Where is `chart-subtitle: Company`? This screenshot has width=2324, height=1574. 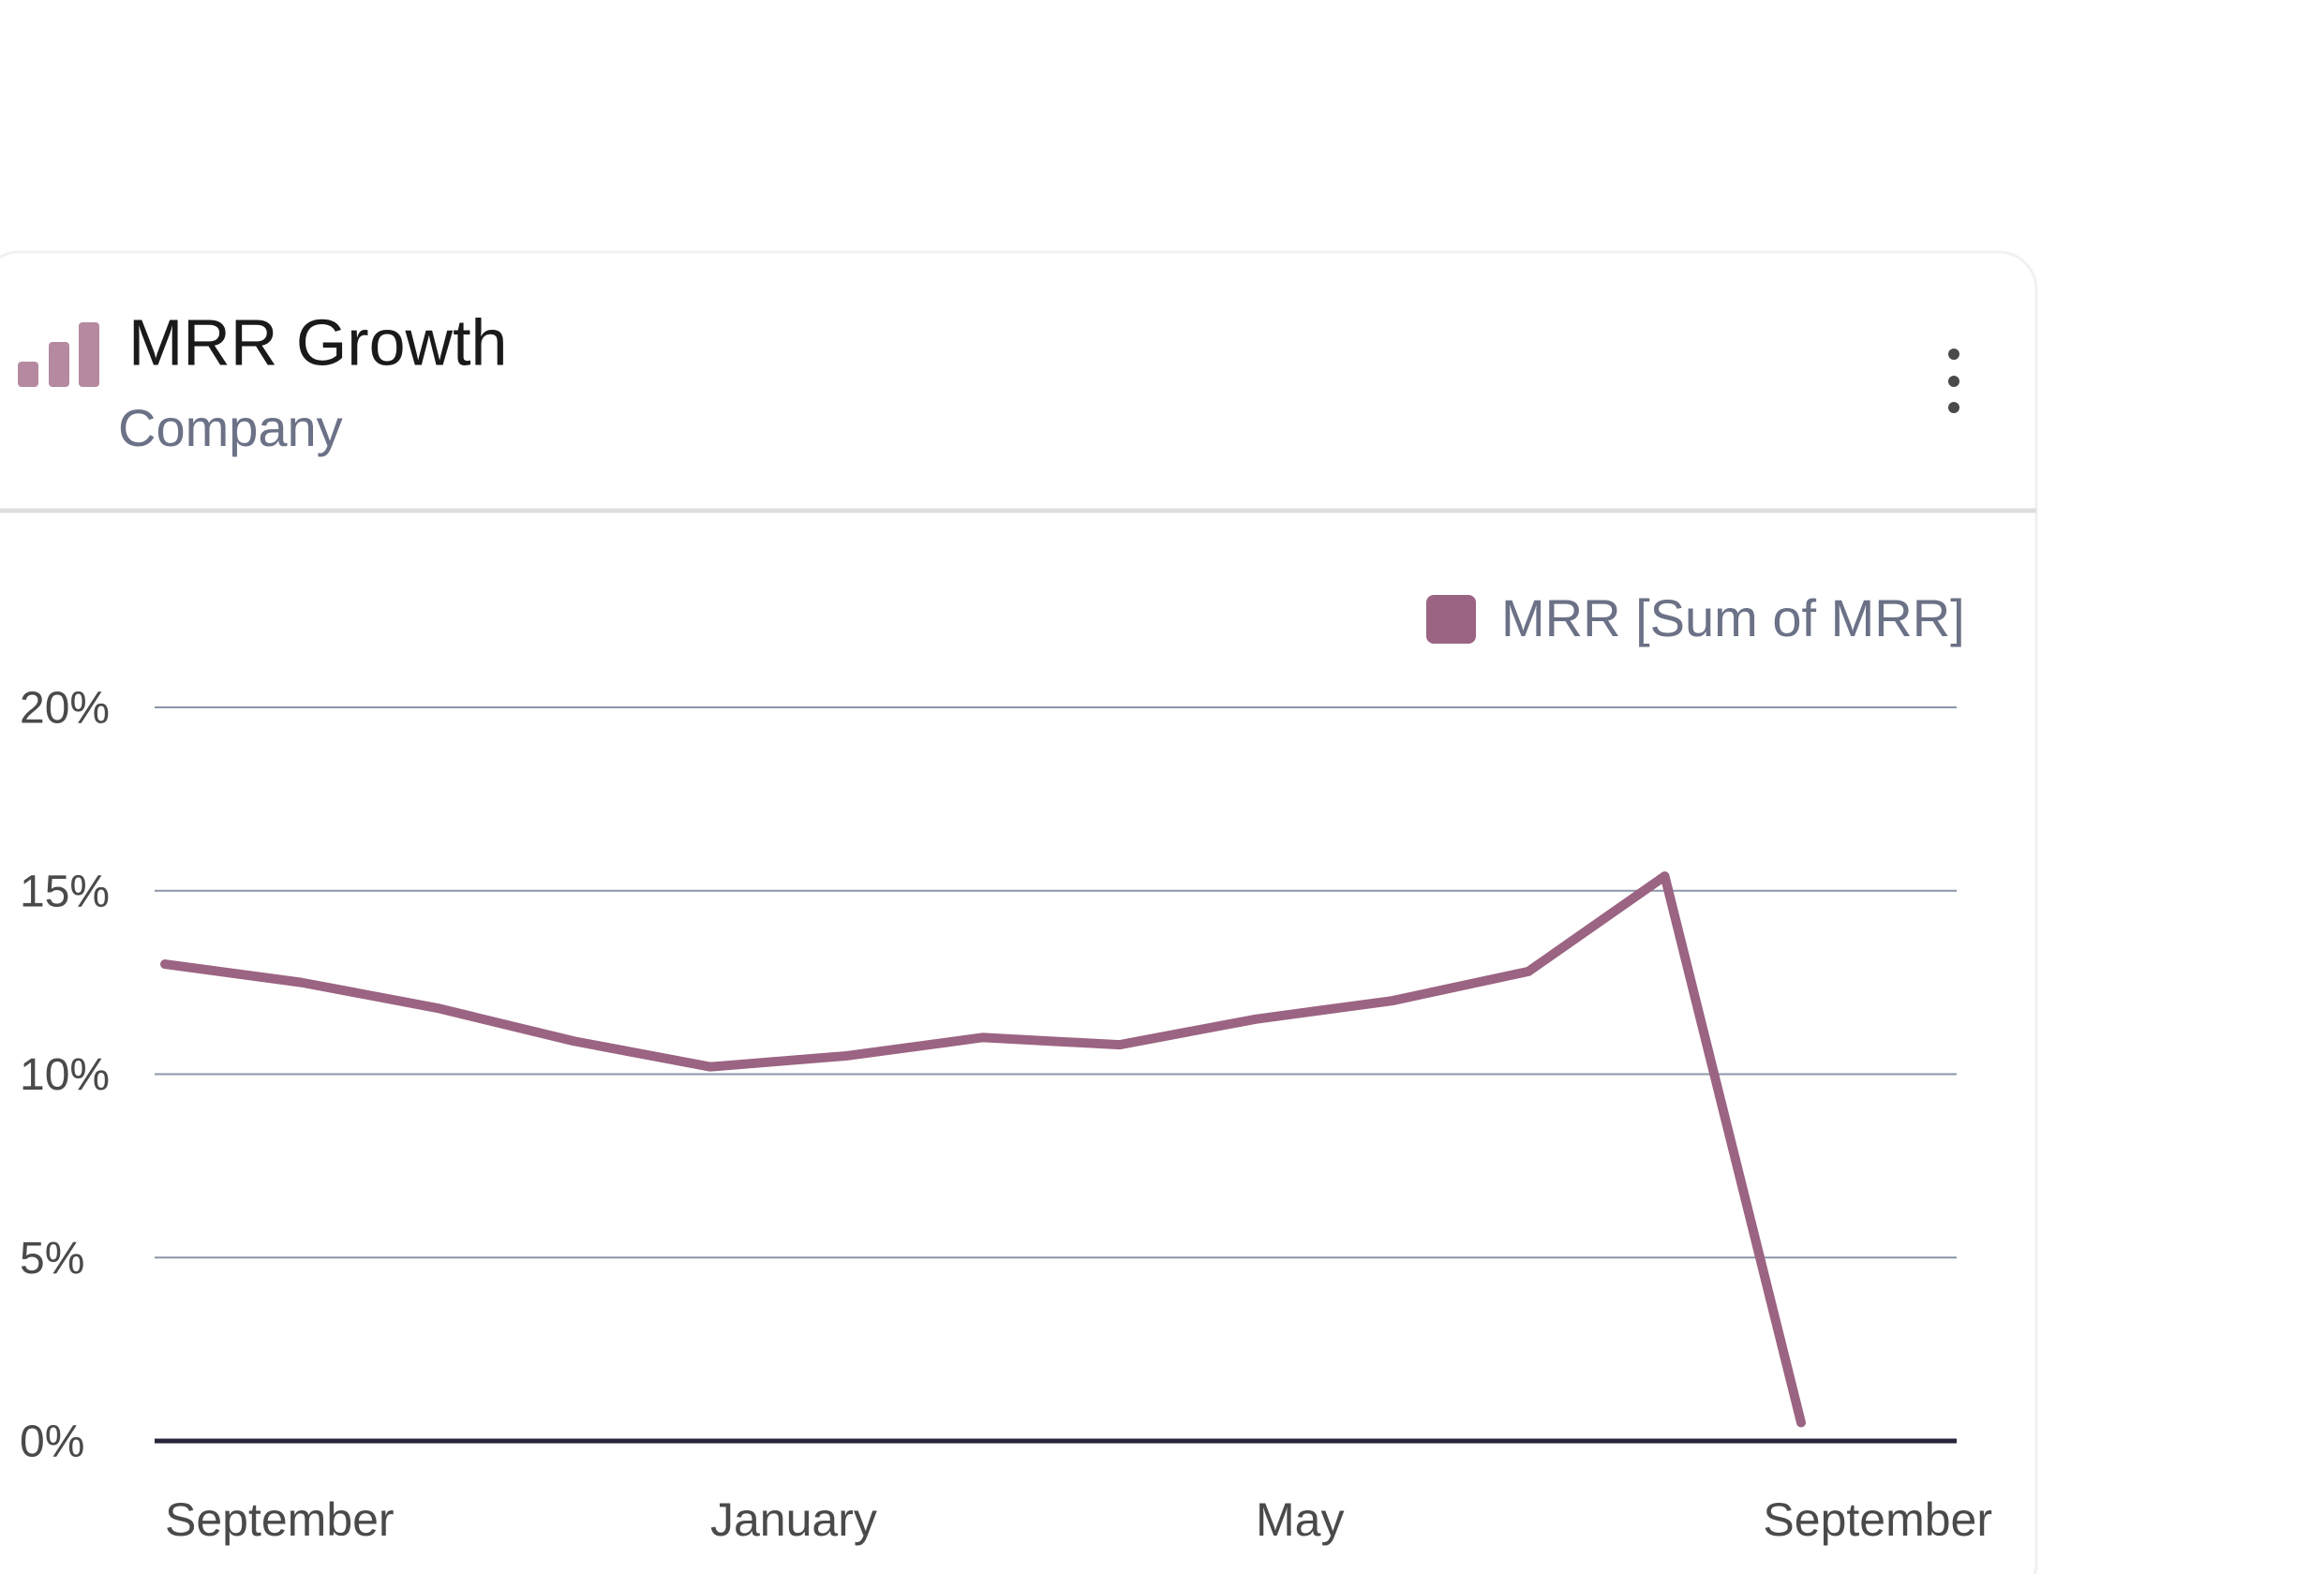 chart-subtitle: Company is located at coordinates (230, 428).